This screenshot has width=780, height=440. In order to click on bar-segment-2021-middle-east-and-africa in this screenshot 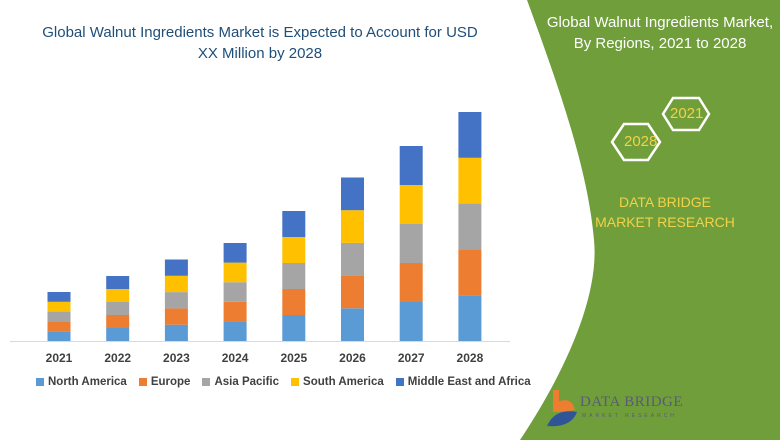, I will do `click(59, 297)`.